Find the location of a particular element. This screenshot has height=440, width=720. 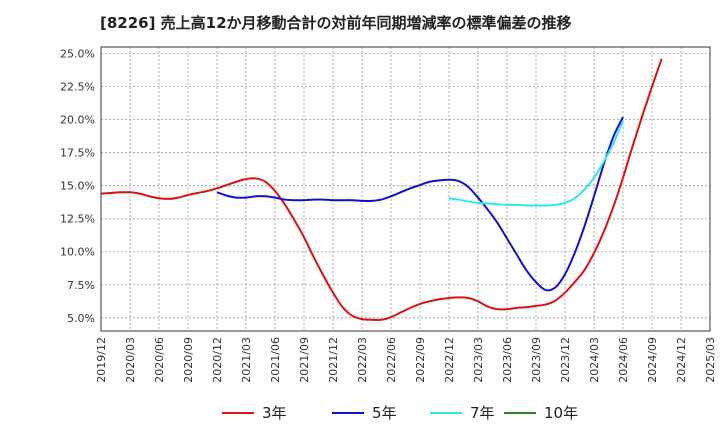

legend-label: 10年 is located at coordinates (561, 413).